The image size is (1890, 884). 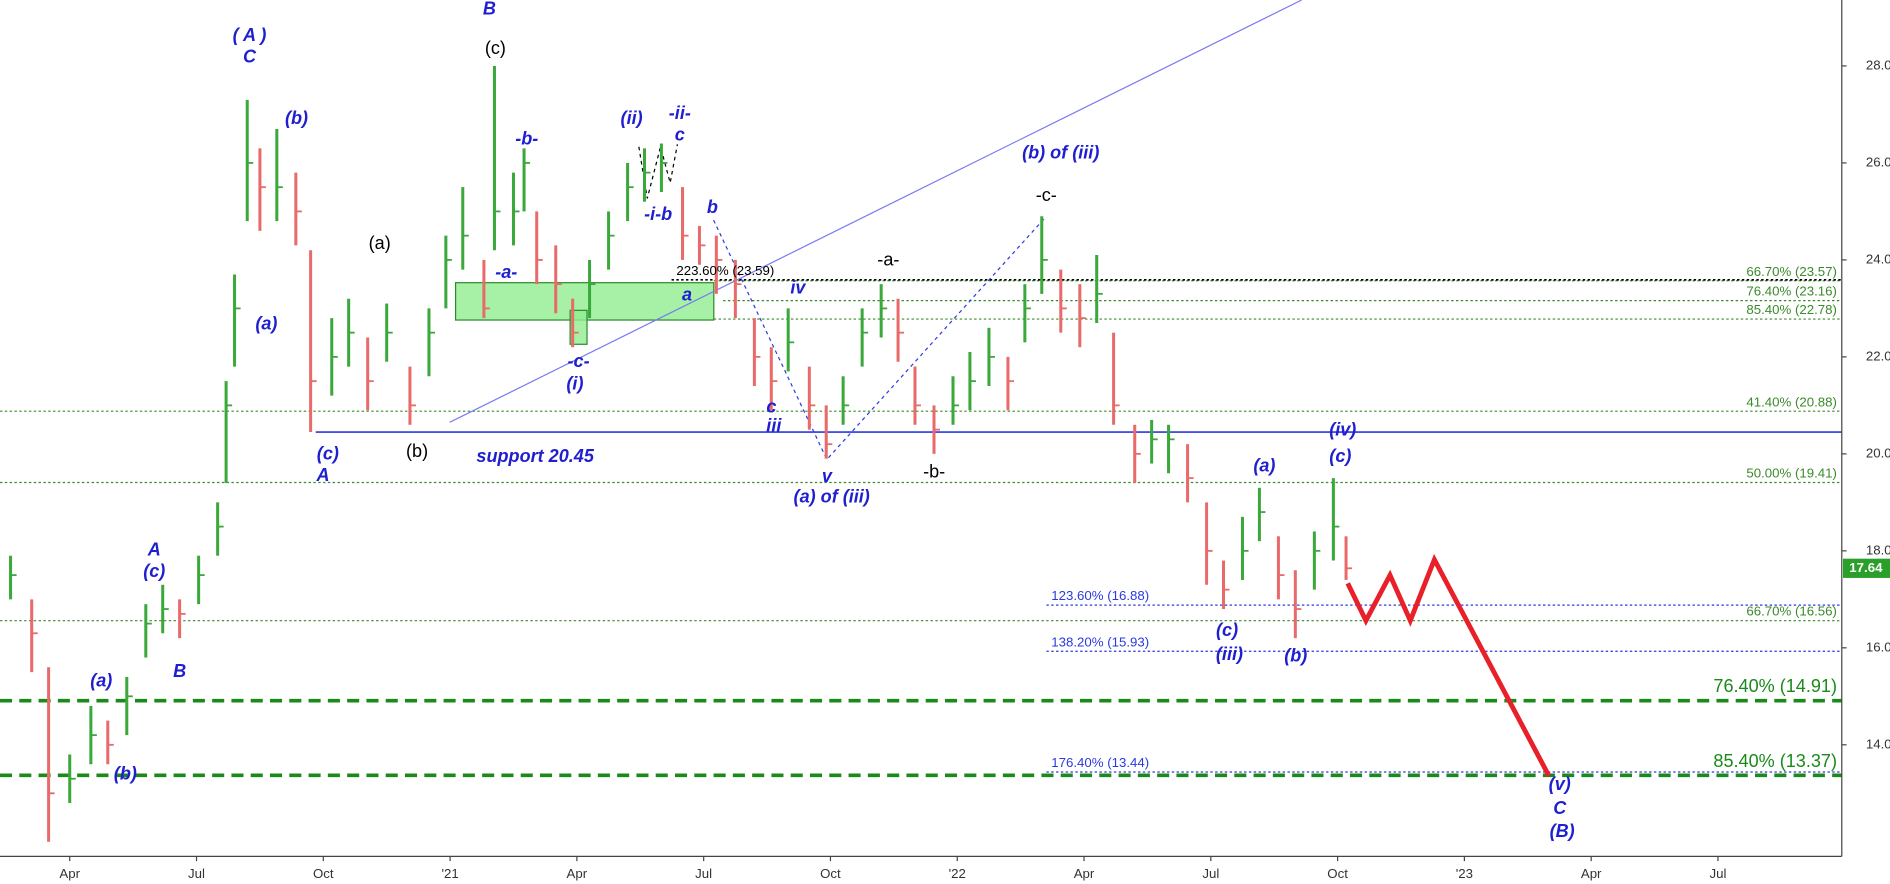 What do you see at coordinates (880, 338) in the screenshot?
I see `wave-guide` at bounding box center [880, 338].